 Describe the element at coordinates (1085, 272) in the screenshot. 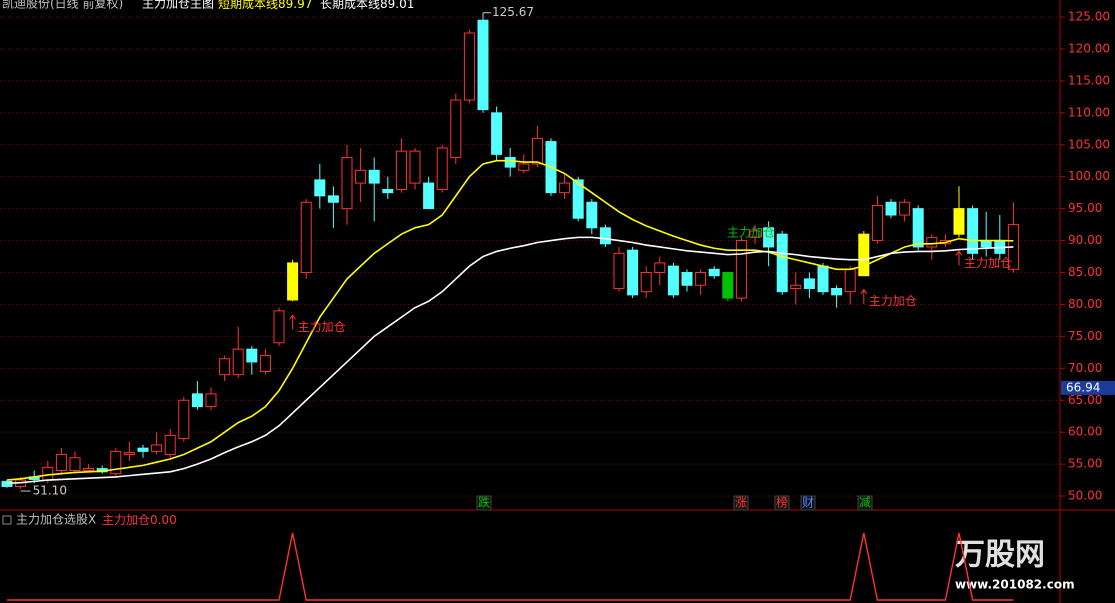

I see `y-tick-label: 85.00` at that location.